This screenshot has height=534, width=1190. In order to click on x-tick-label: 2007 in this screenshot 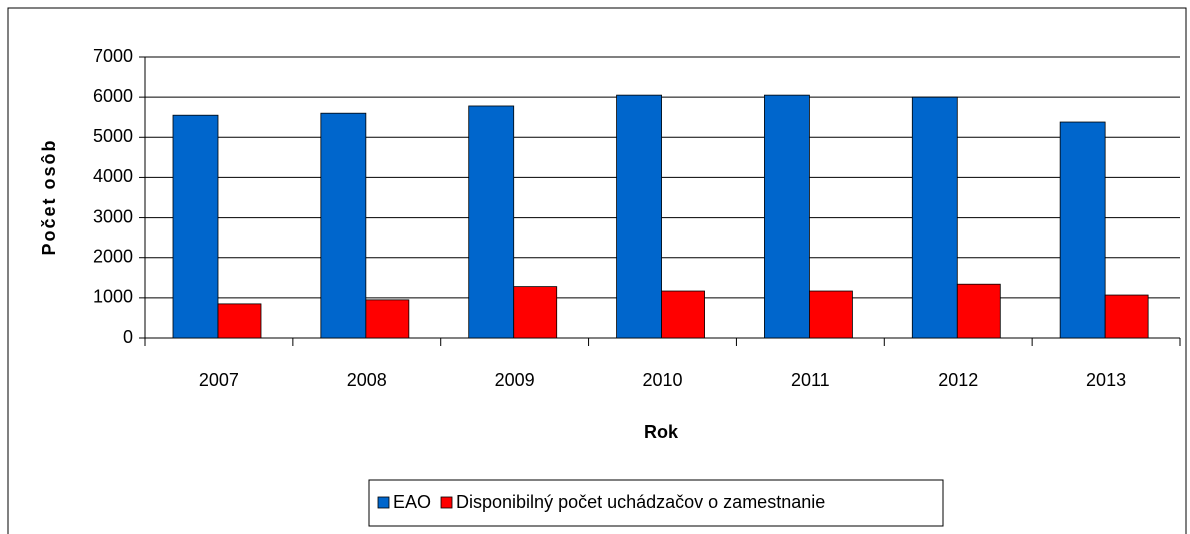, I will do `click(219, 380)`.